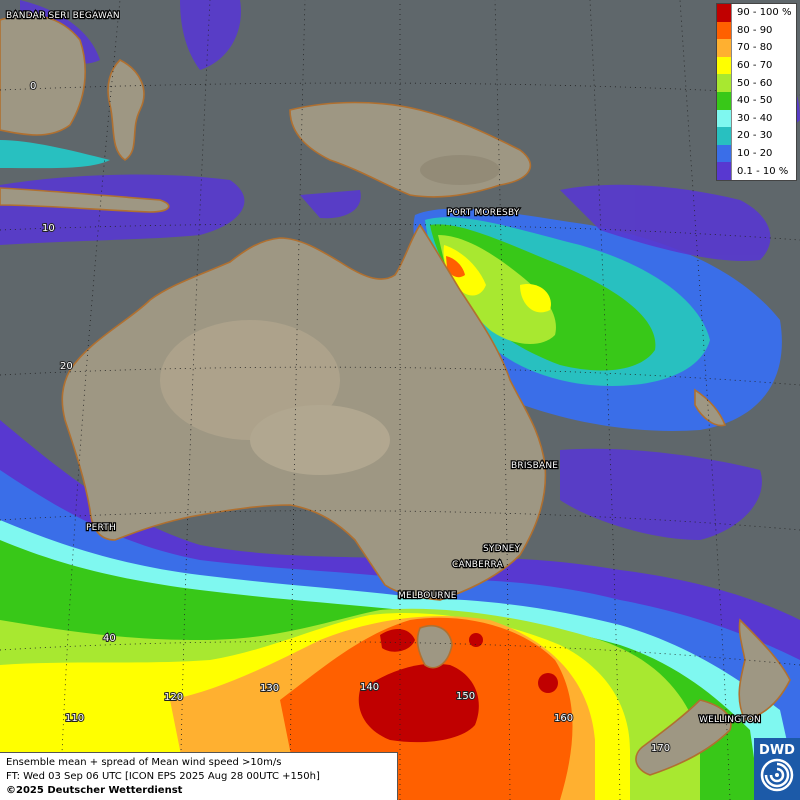 The width and height of the screenshot is (800, 800). What do you see at coordinates (43, 75) in the screenshot?
I see `borneo` at bounding box center [43, 75].